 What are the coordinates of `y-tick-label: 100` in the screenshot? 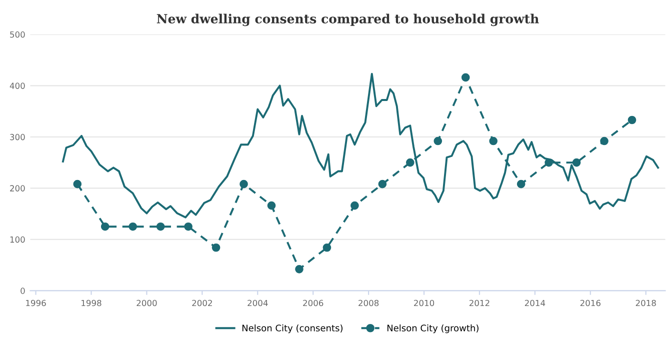 It's located at (17, 239).